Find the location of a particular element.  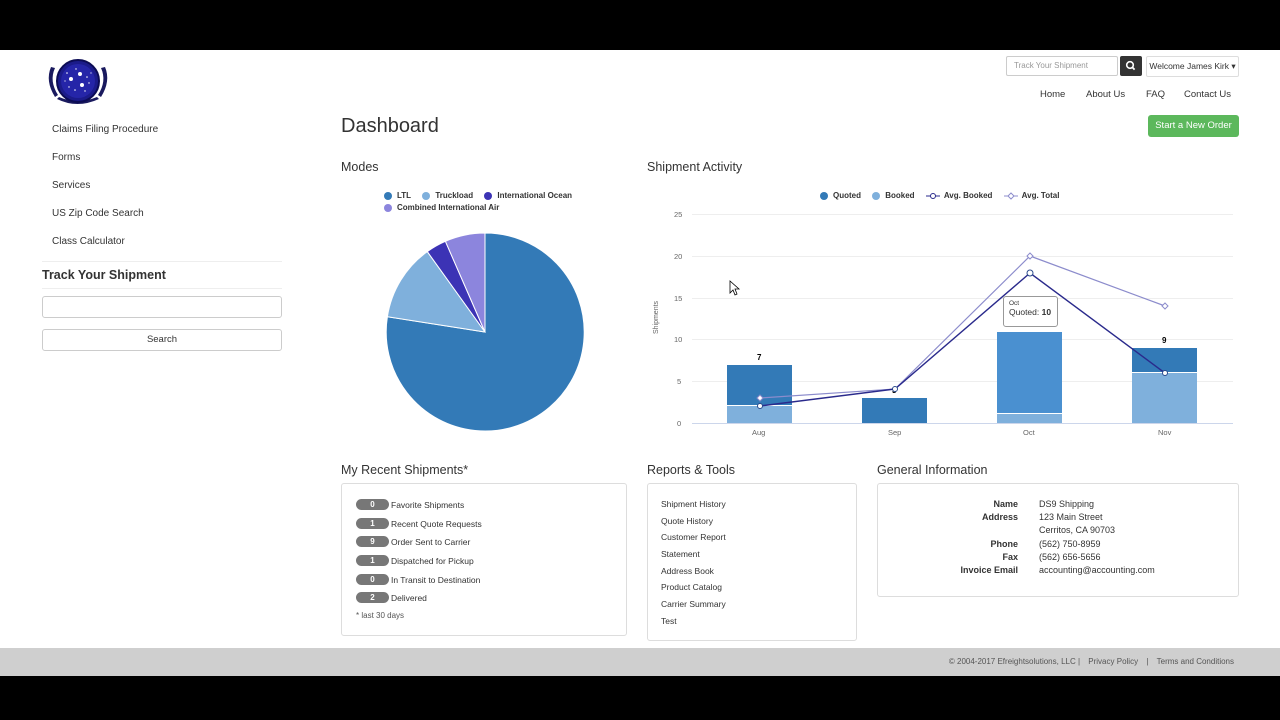

bar-quoted-oct is located at coordinates (1029, 373).